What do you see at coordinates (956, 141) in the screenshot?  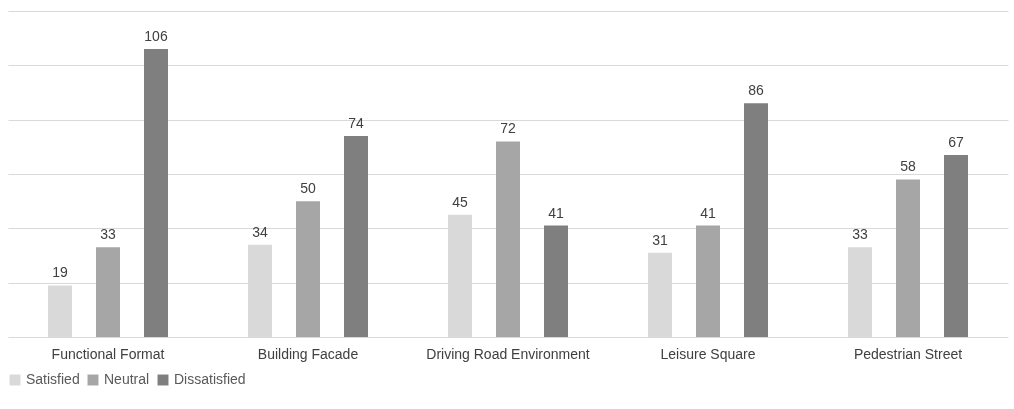 I see `data-label: 67` at bounding box center [956, 141].